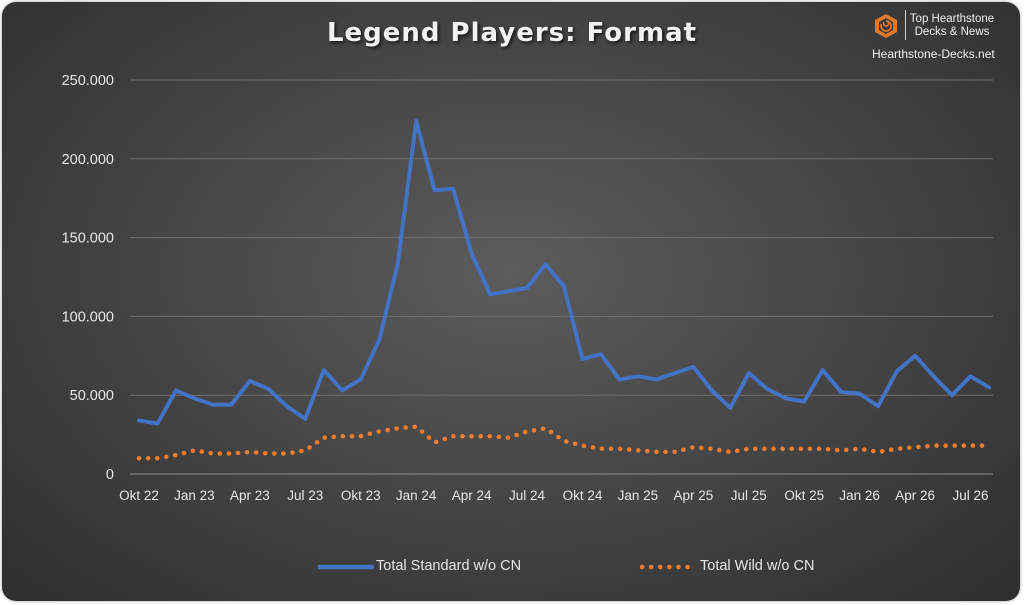 The width and height of the screenshot is (1024, 605). What do you see at coordinates (804, 495) in the screenshot?
I see `x-tick-label: Okt 25` at bounding box center [804, 495].